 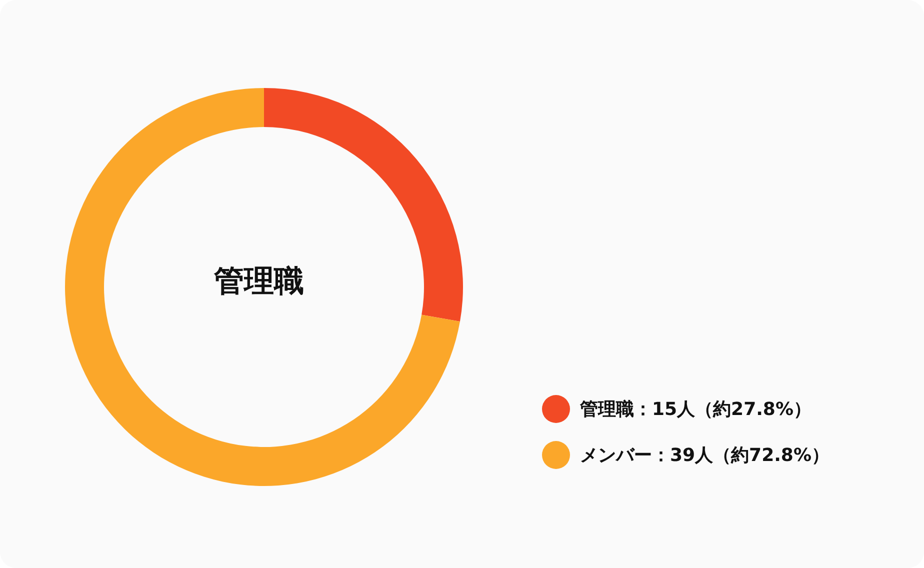 I want to click on legend-label: 管理職：15人（約27.8%）, so click(x=696, y=409).